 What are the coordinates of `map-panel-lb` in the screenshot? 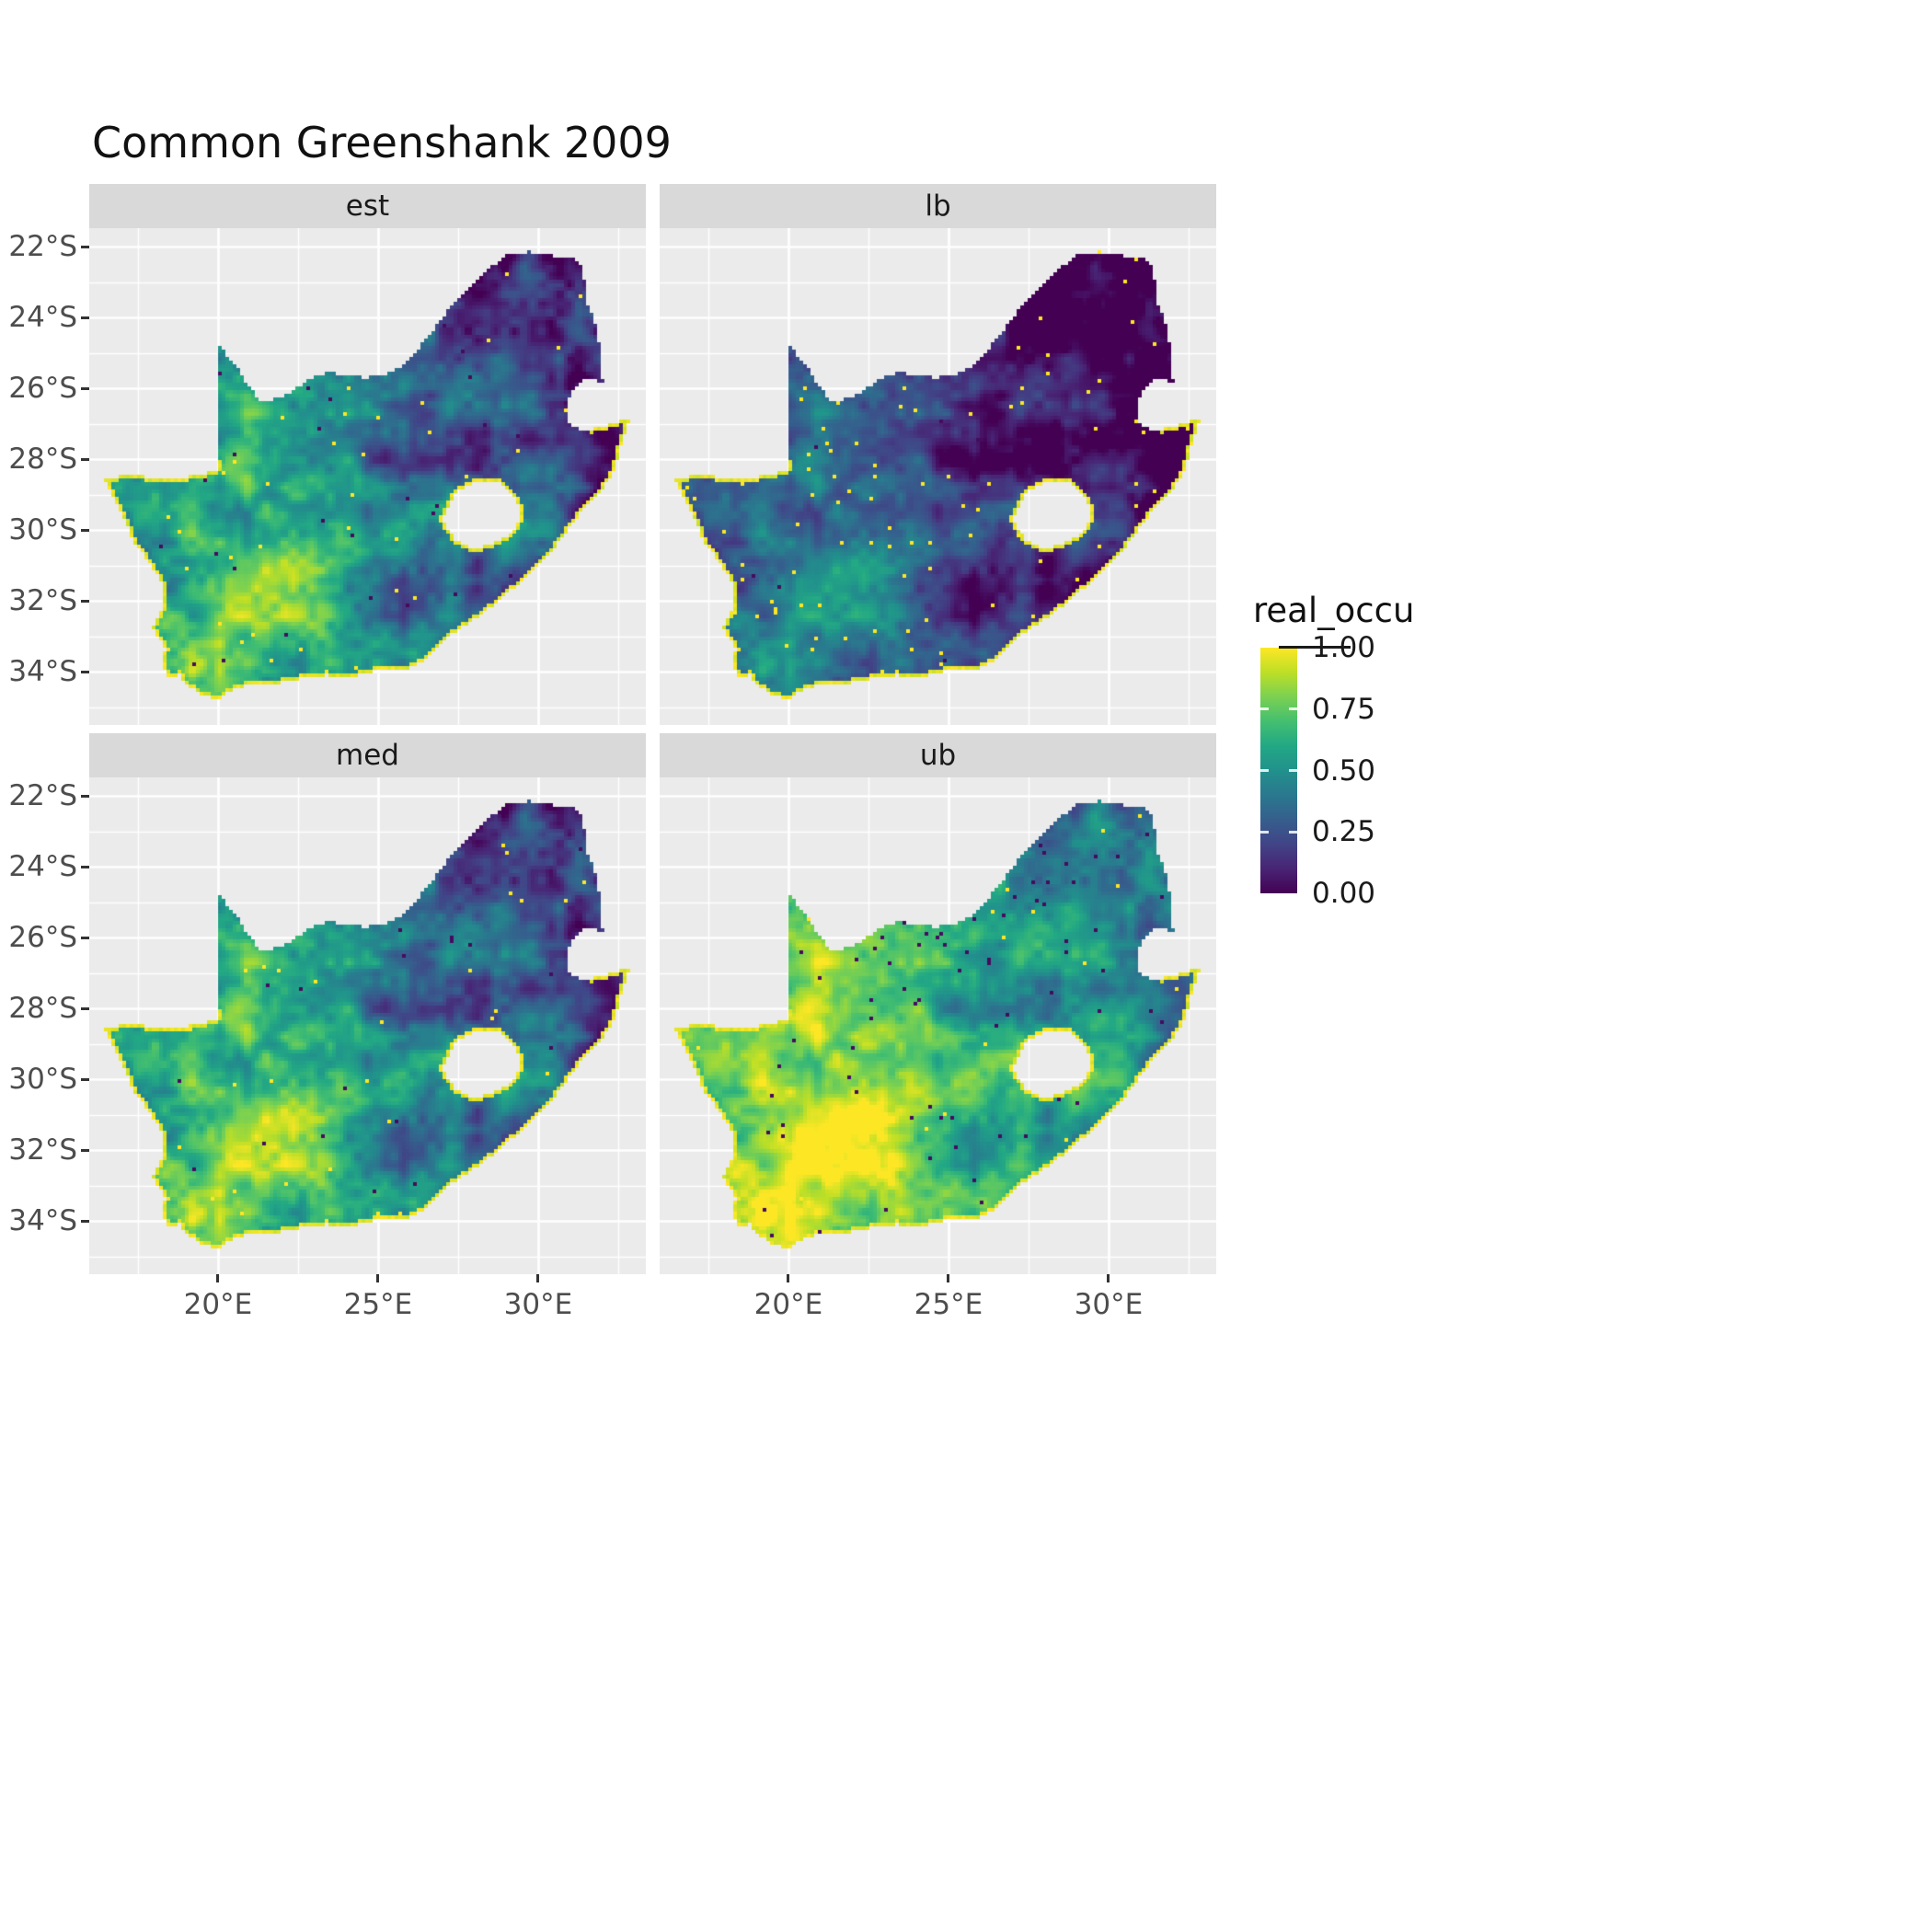 It's located at (938, 476).